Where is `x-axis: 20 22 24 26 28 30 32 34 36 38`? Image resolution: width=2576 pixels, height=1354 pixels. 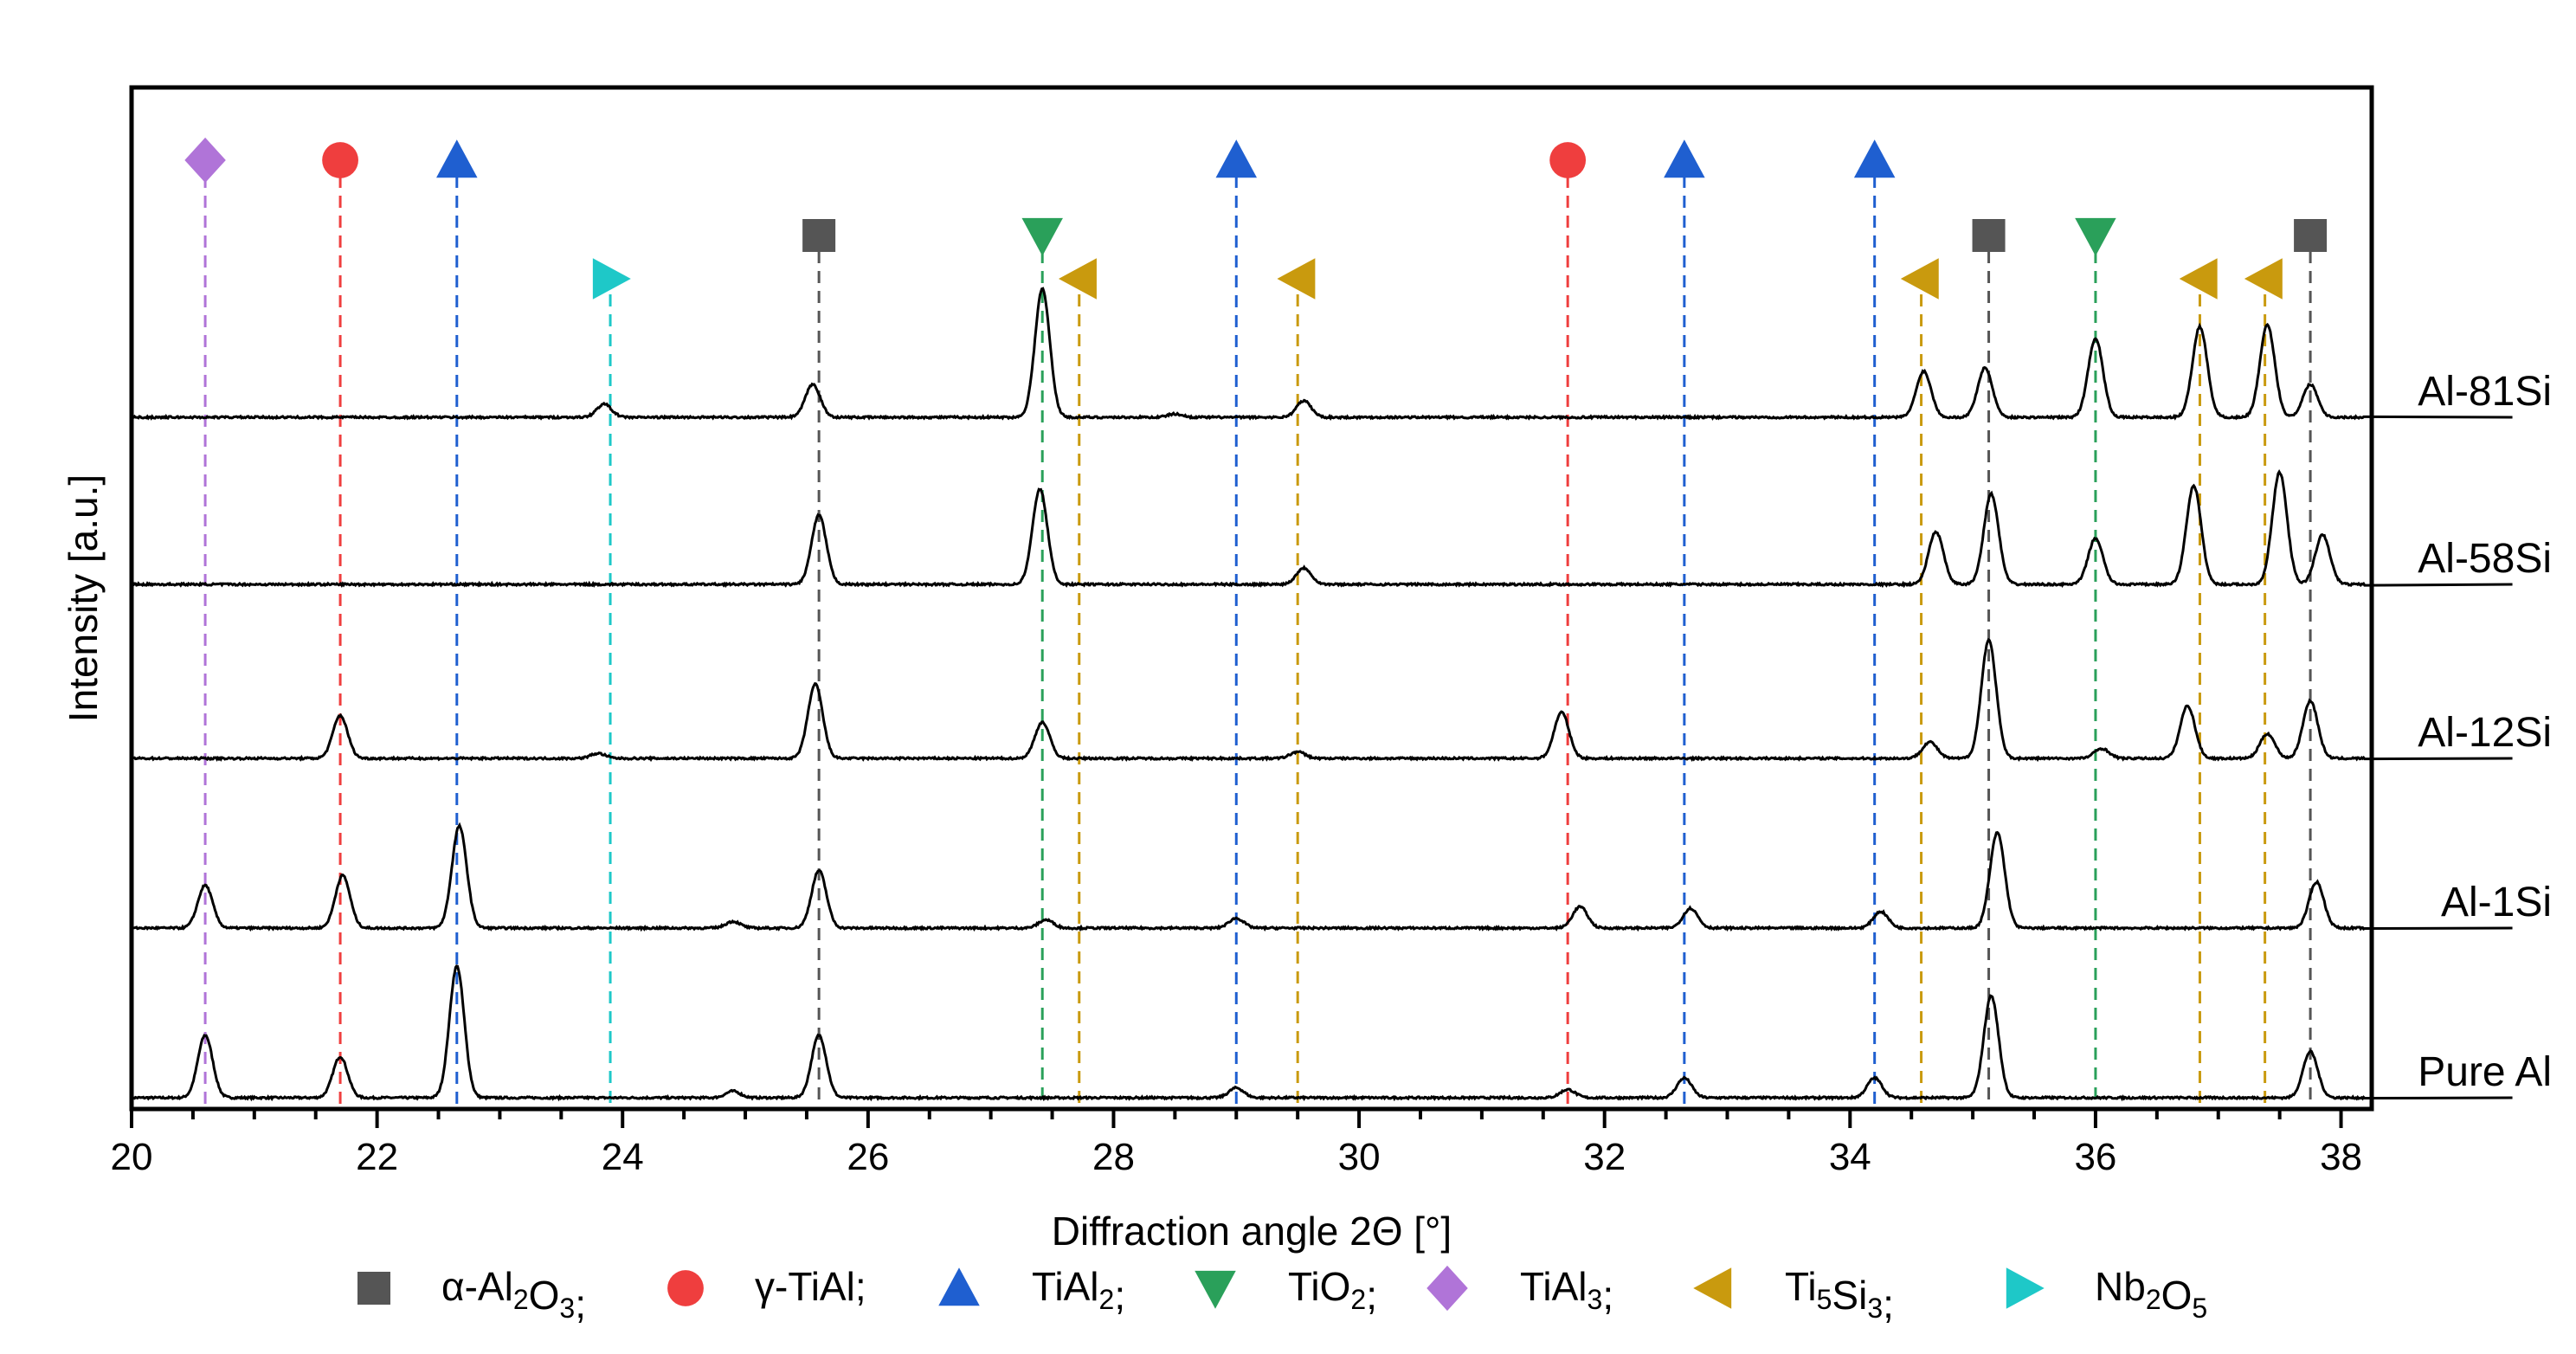 x-axis: 20 22 24 26 28 30 32 34 36 38 is located at coordinates (1236, 1143).